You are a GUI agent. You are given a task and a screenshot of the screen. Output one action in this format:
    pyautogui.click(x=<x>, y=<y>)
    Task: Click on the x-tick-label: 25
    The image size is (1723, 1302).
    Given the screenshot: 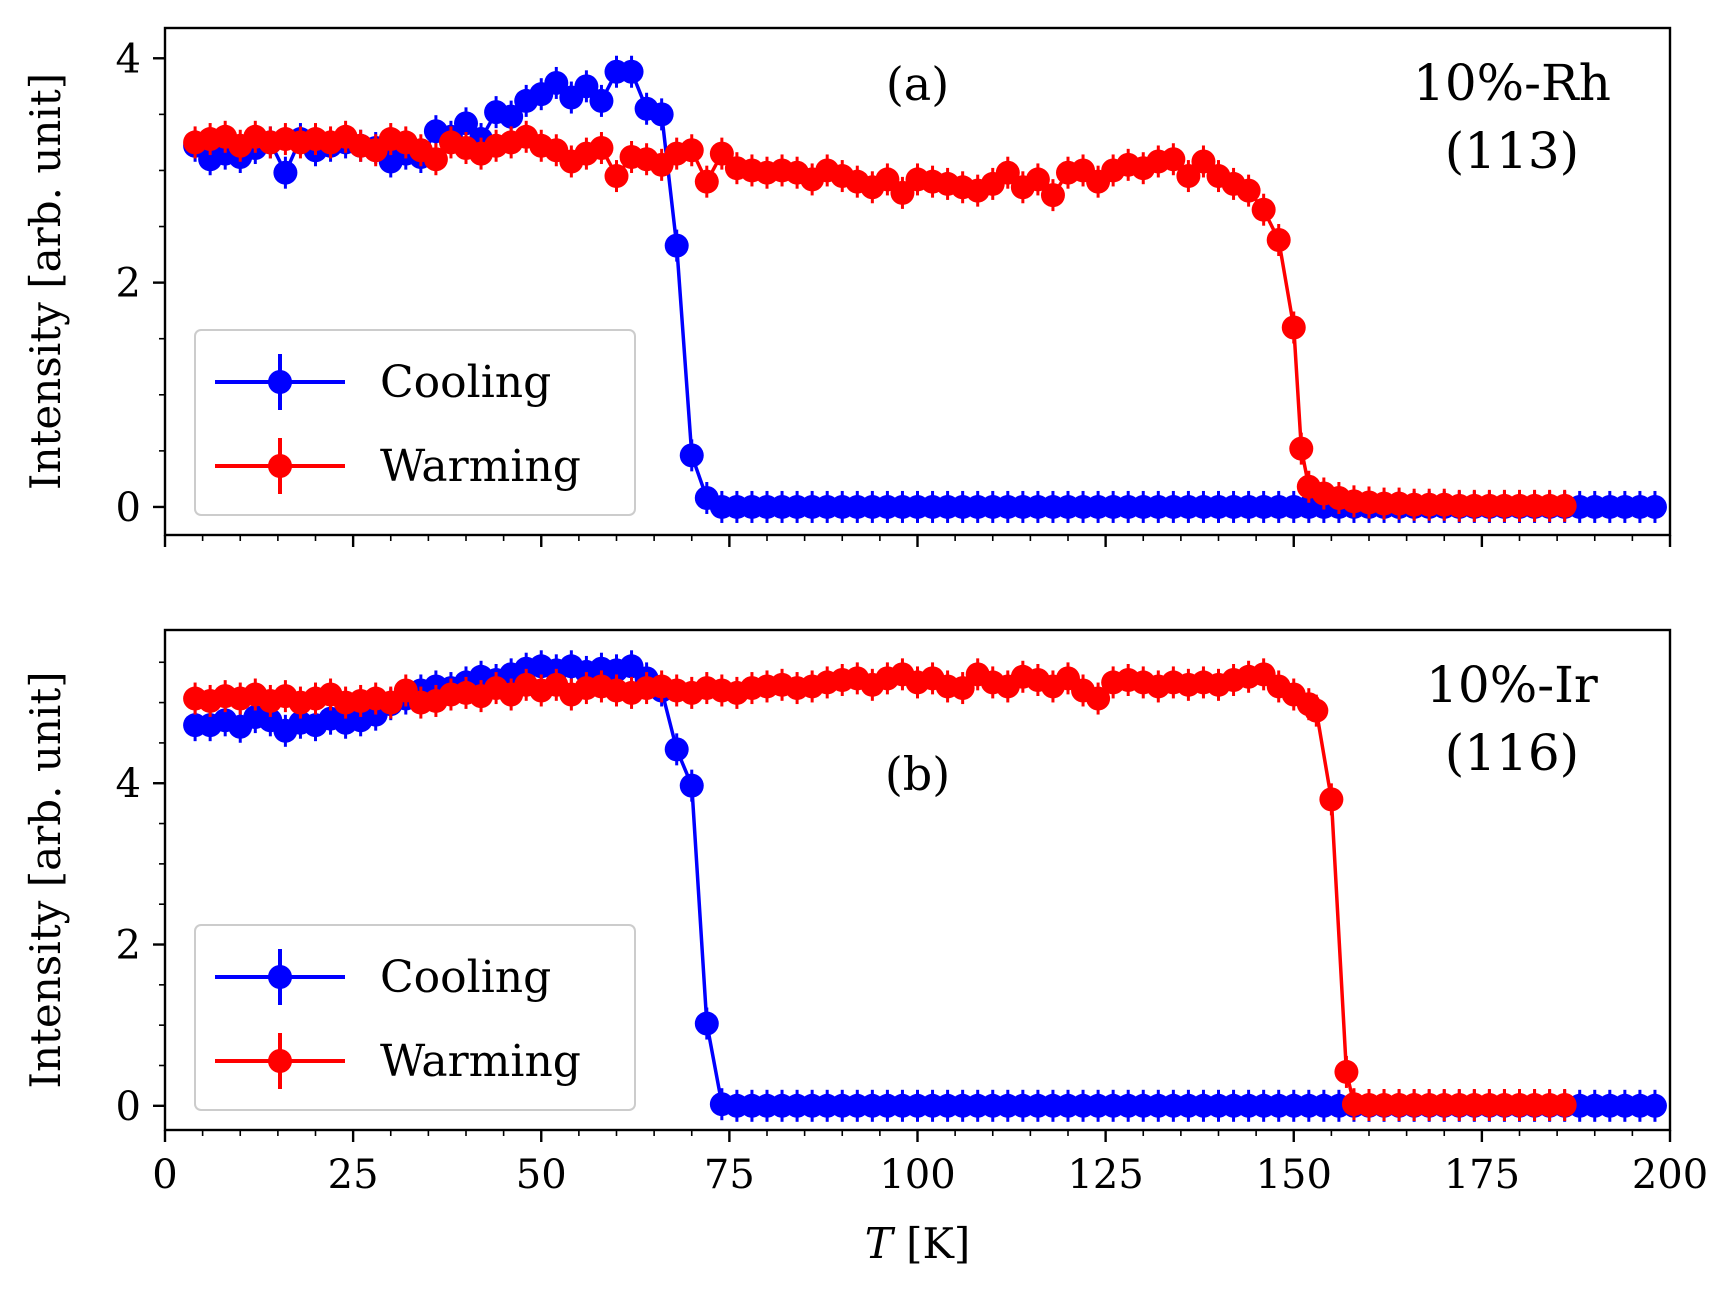 What is the action you would take?
    pyautogui.click(x=353, y=1175)
    